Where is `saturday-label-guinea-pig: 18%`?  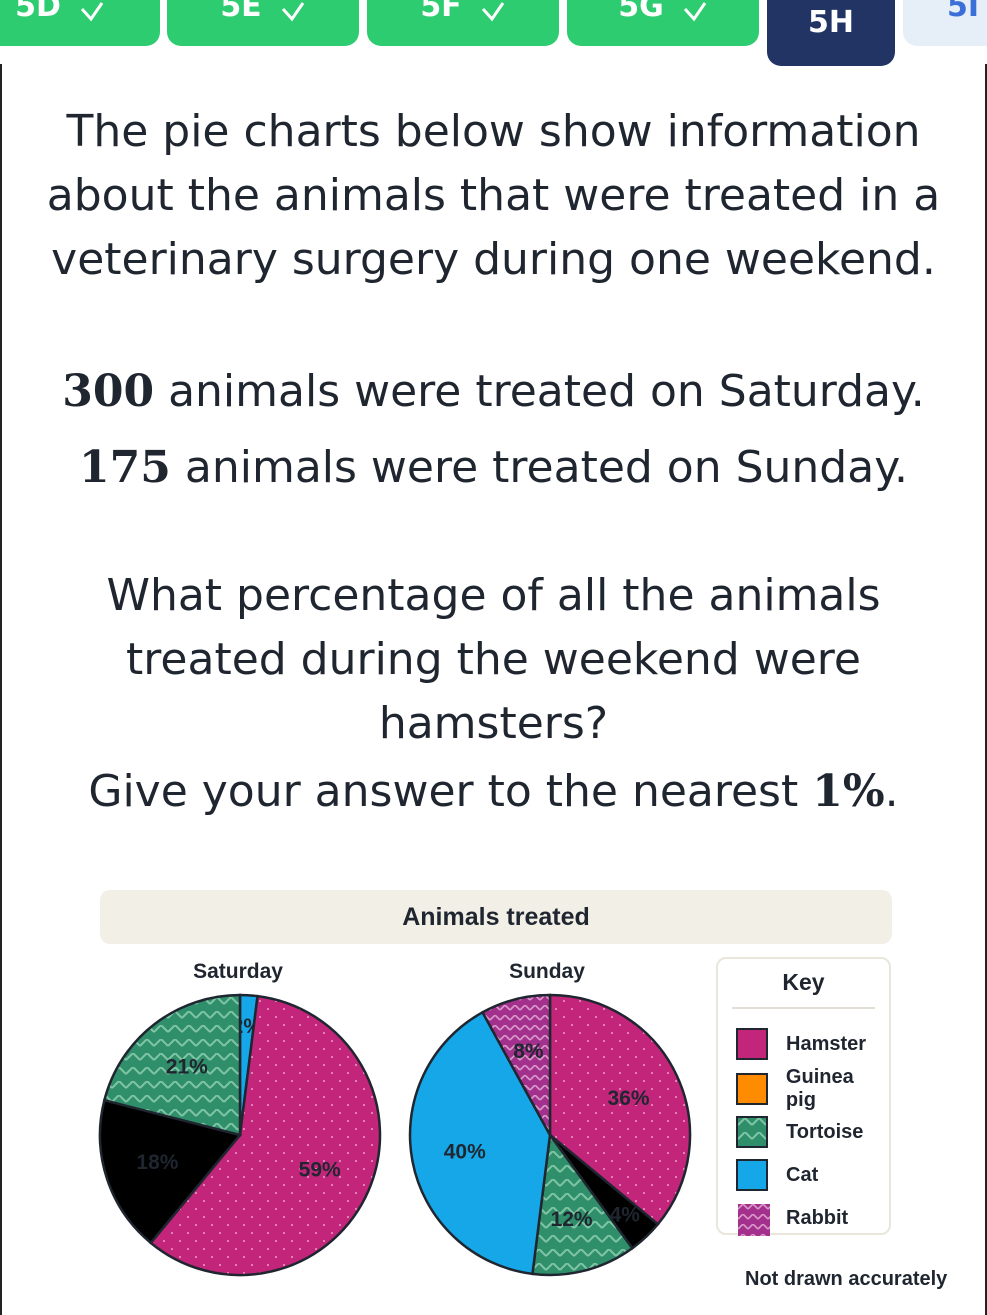
saturday-label-guinea-pig: 18% is located at coordinates (157, 1162).